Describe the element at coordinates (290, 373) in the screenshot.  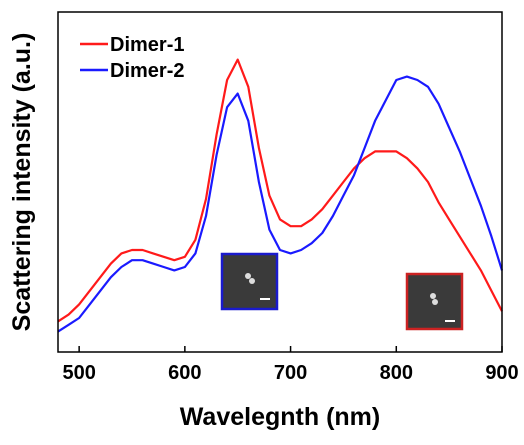
I see `x-tick-label: 700` at that location.